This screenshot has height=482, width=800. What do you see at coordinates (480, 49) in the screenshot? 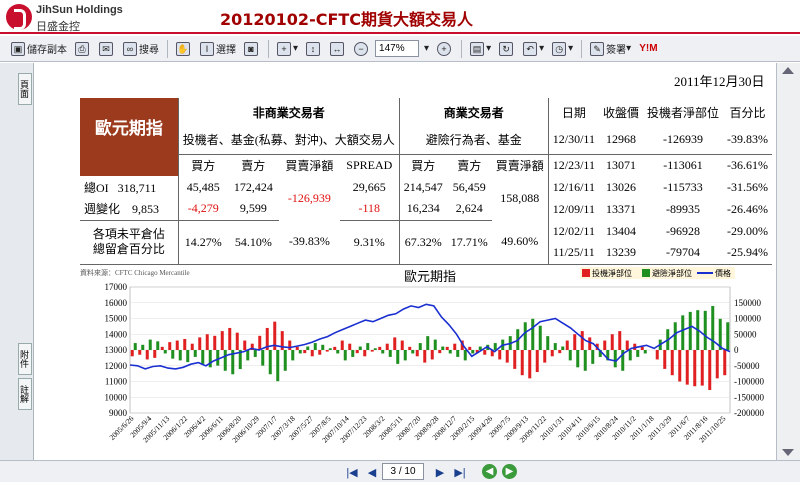
I see `page-layout-button: ▤ ▾` at bounding box center [480, 49].